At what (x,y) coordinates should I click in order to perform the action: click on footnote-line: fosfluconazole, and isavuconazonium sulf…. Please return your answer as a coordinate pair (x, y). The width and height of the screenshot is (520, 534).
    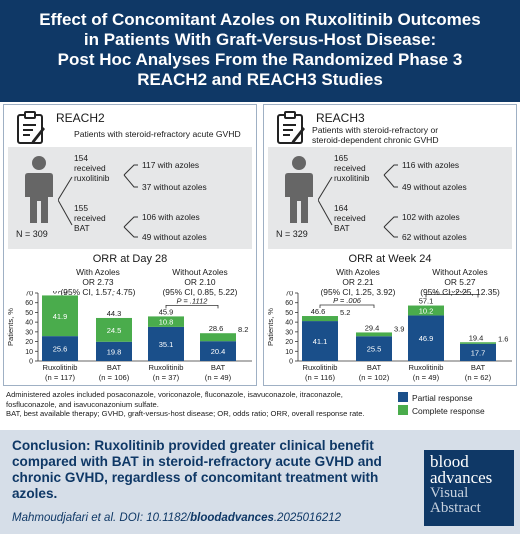
    Looking at the image, I should click on (82, 404).